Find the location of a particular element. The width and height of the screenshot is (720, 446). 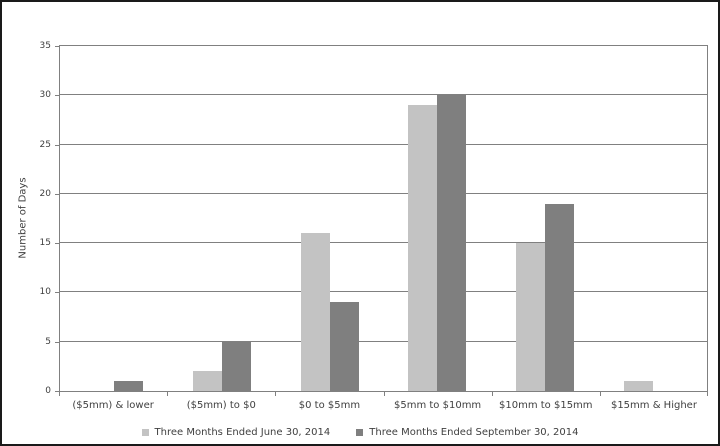

x-cat-label-2: $0 to $5mm is located at coordinates (329, 405).